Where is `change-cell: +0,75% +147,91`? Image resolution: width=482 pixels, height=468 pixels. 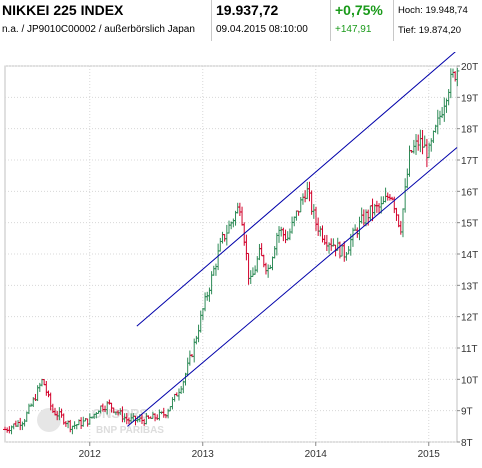 change-cell: +0,75% +147,91 is located at coordinates (361, 20).